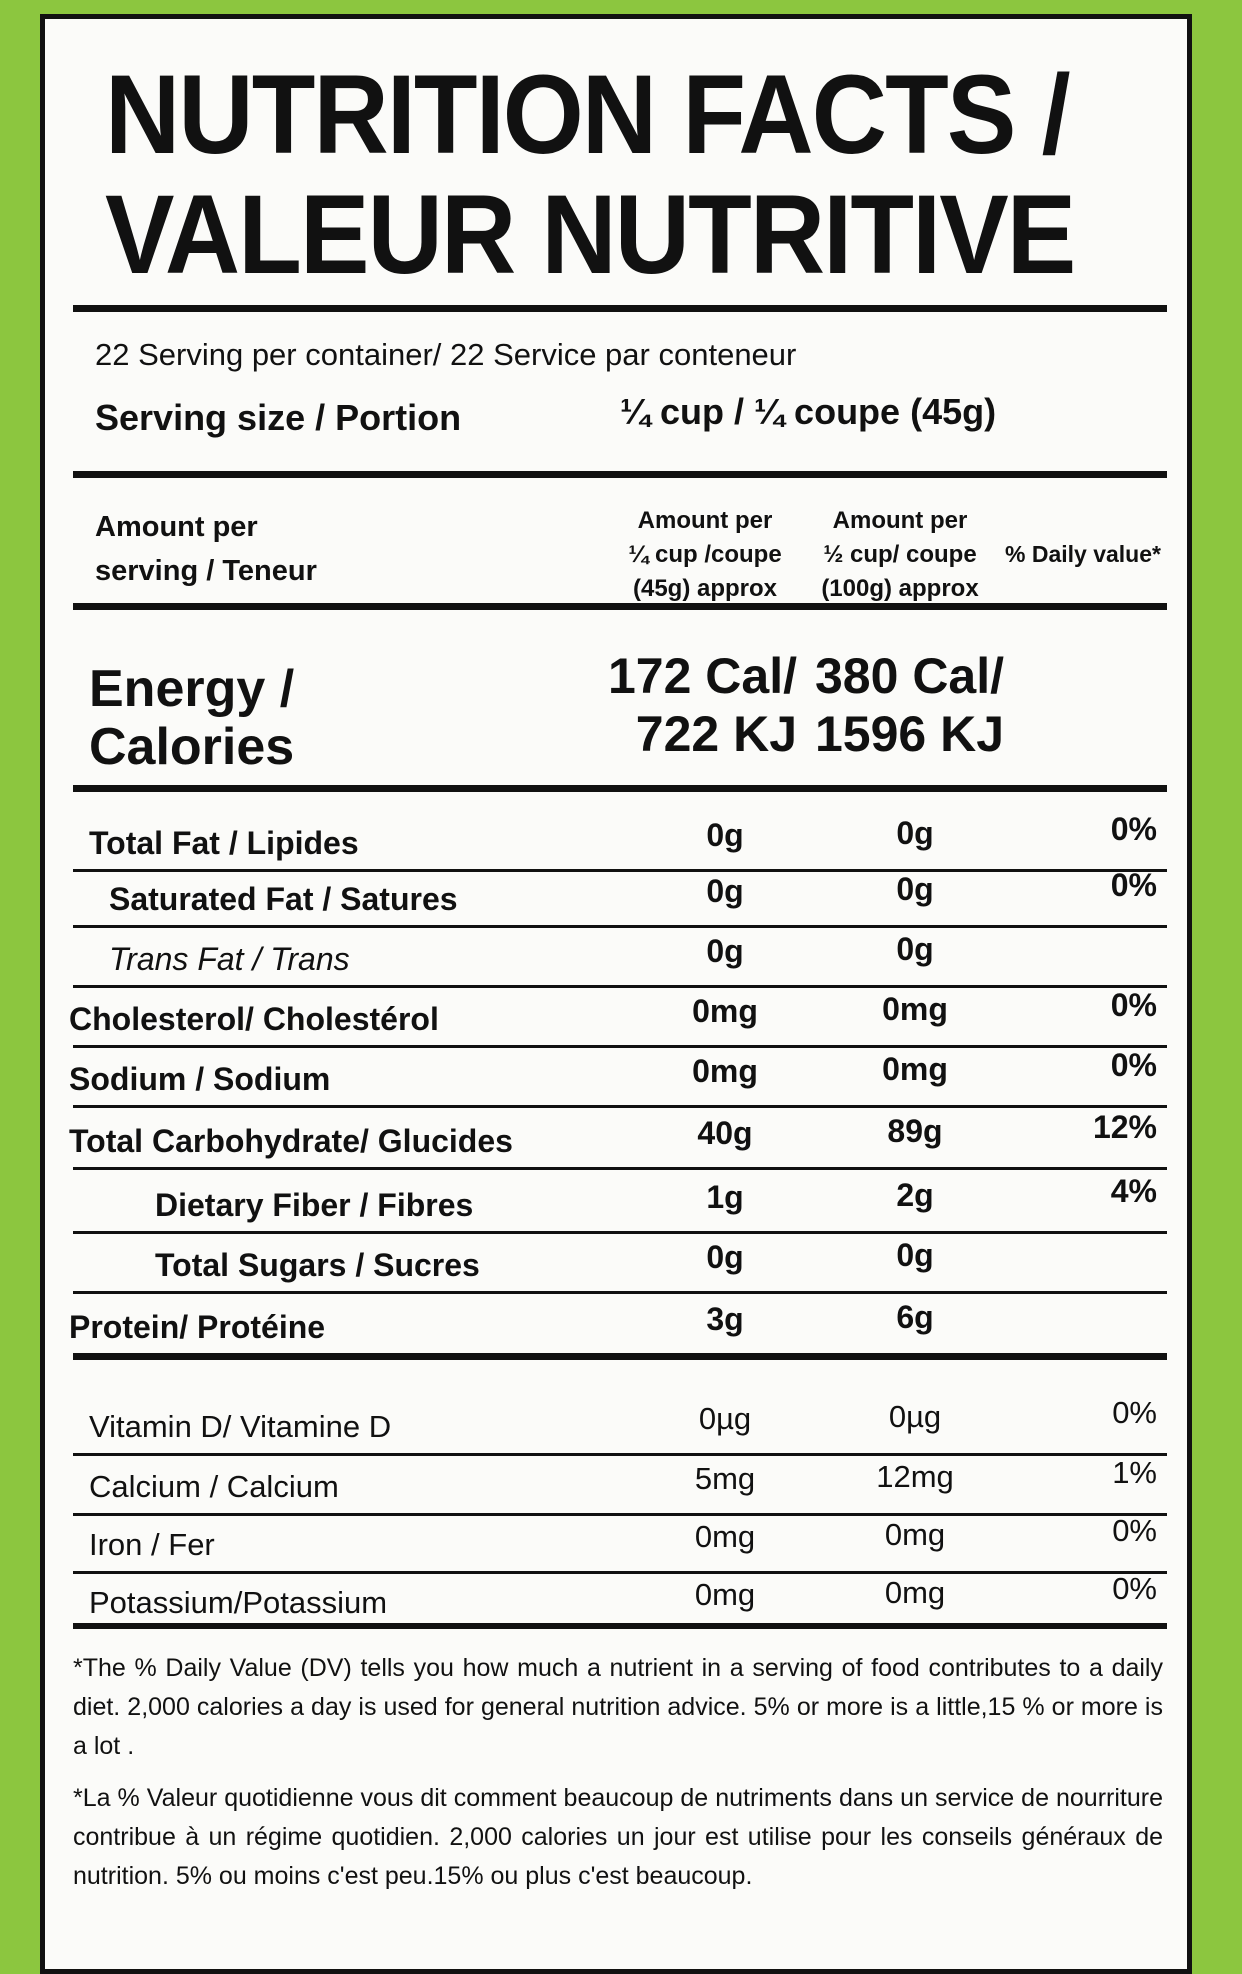 The width and height of the screenshot is (1242, 1974). Describe the element at coordinates (254, 1019) in the screenshot. I see `nutrient-name: Cholesterol/ Cholestérol` at that location.